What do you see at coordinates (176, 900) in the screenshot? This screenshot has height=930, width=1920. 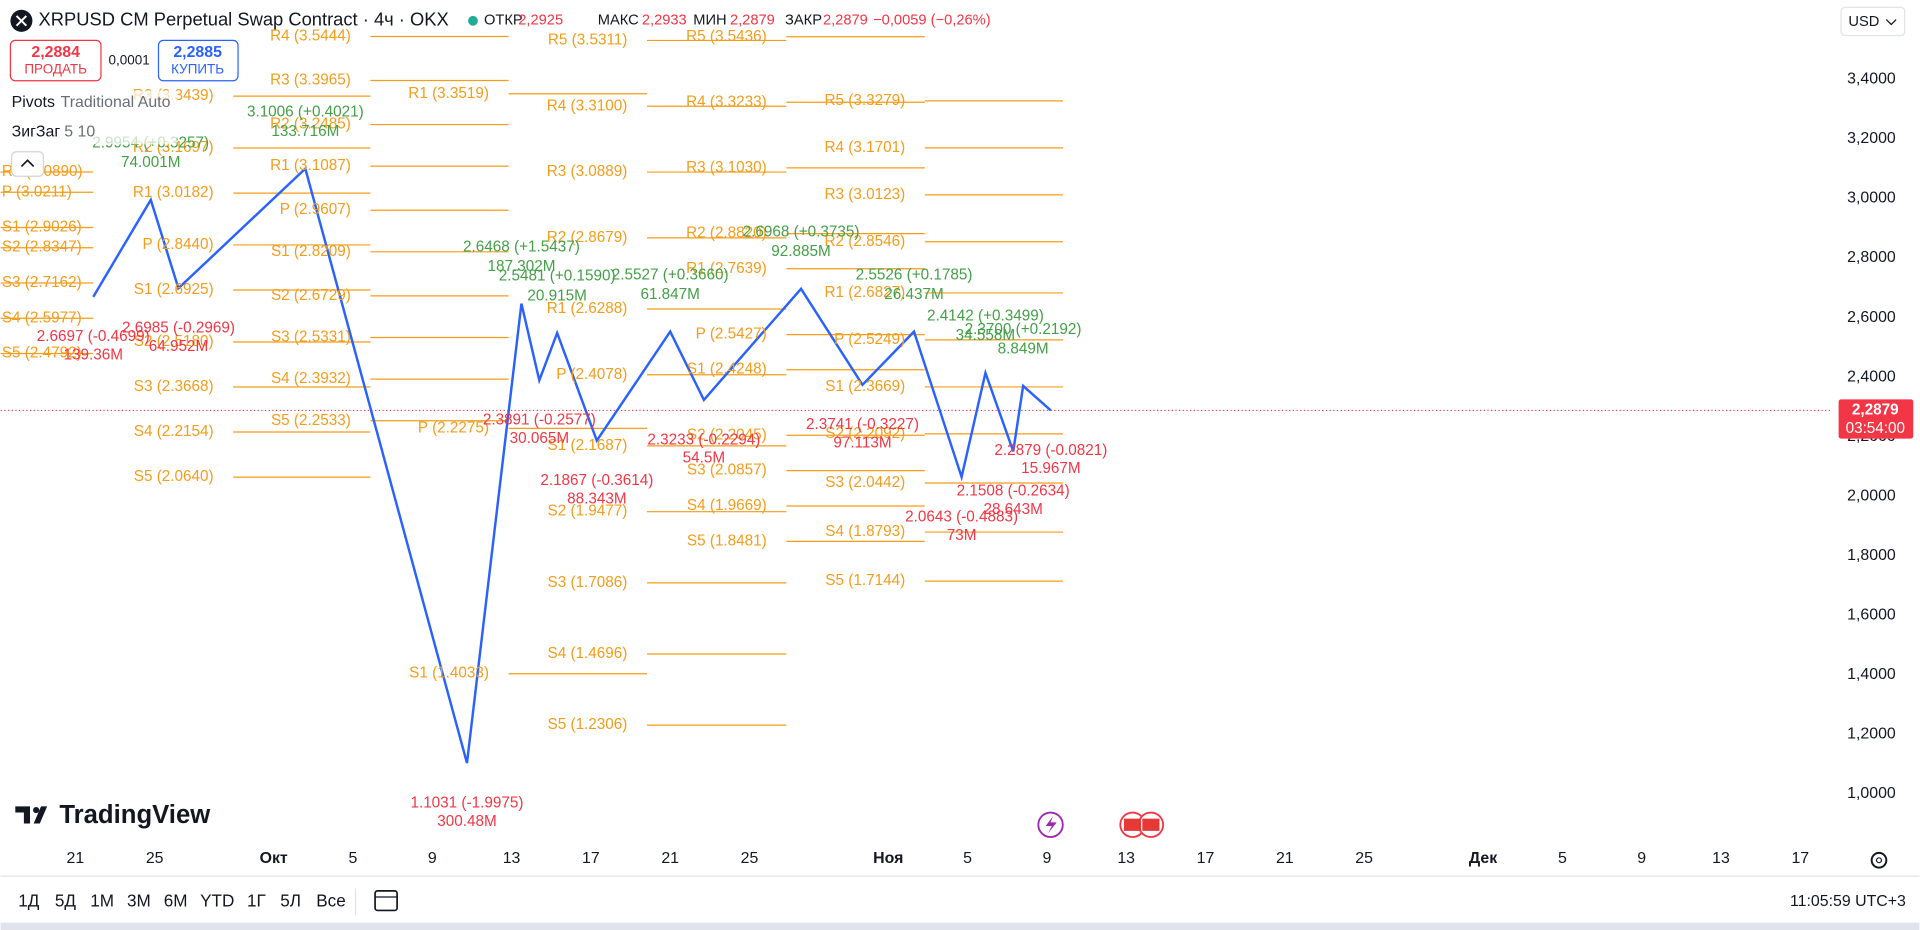 I see `range-button: 6М` at bounding box center [176, 900].